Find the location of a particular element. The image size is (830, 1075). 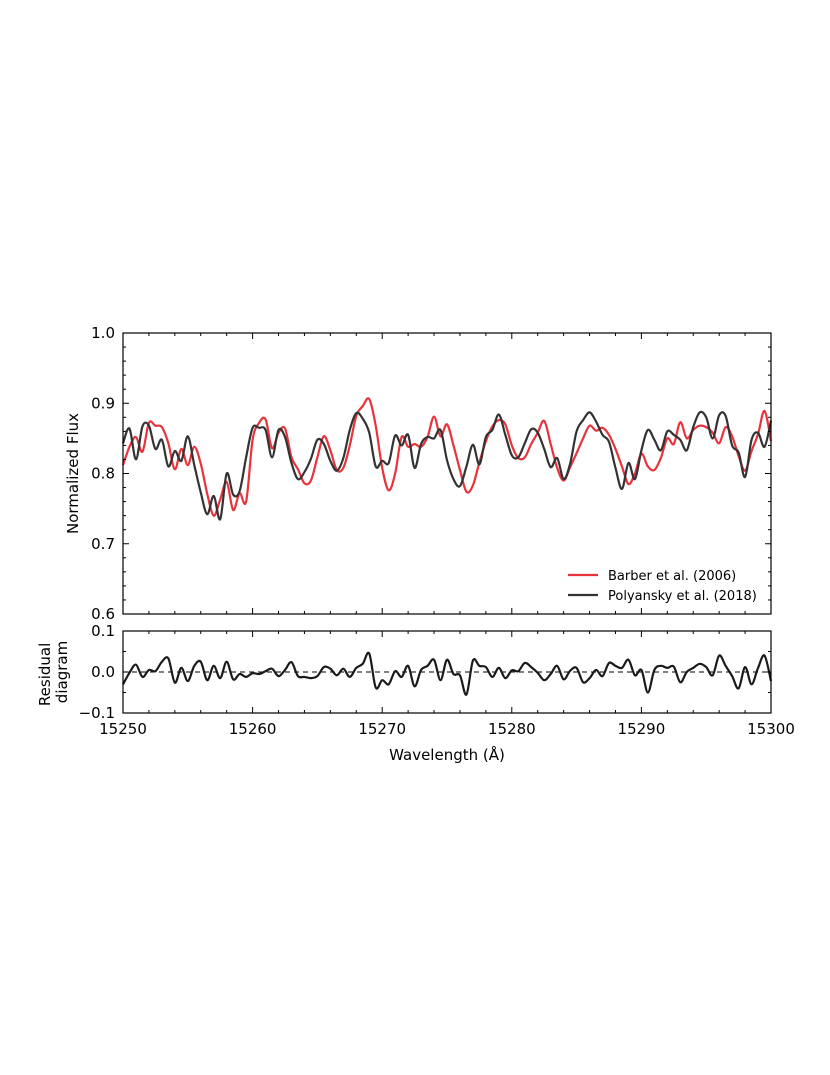

legend-label-polyansky: Polyansky et al. (2018) is located at coordinates (682, 596).